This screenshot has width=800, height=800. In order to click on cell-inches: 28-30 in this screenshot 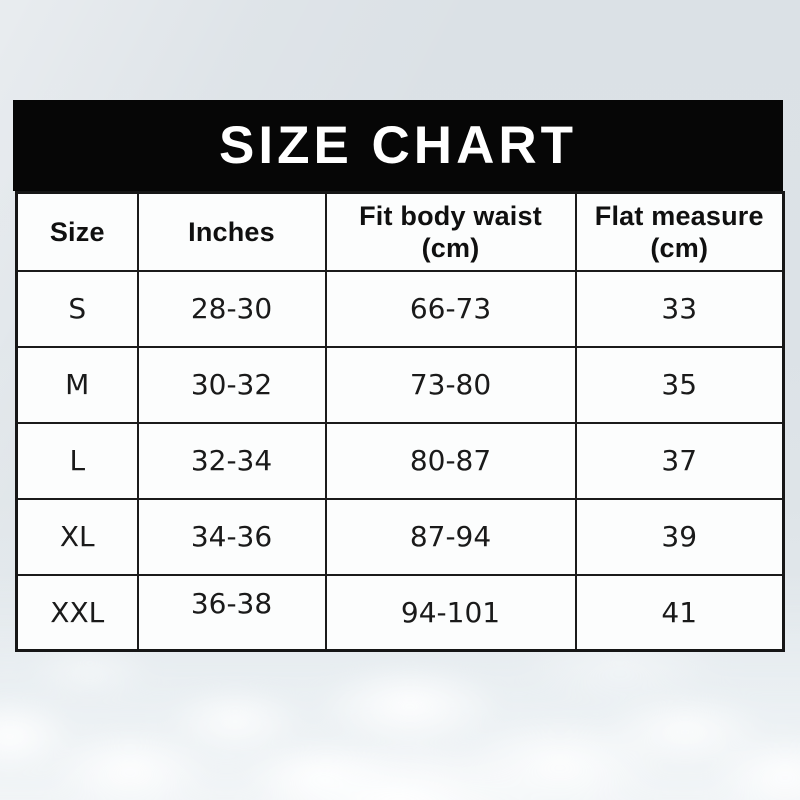, I will do `click(231, 308)`.